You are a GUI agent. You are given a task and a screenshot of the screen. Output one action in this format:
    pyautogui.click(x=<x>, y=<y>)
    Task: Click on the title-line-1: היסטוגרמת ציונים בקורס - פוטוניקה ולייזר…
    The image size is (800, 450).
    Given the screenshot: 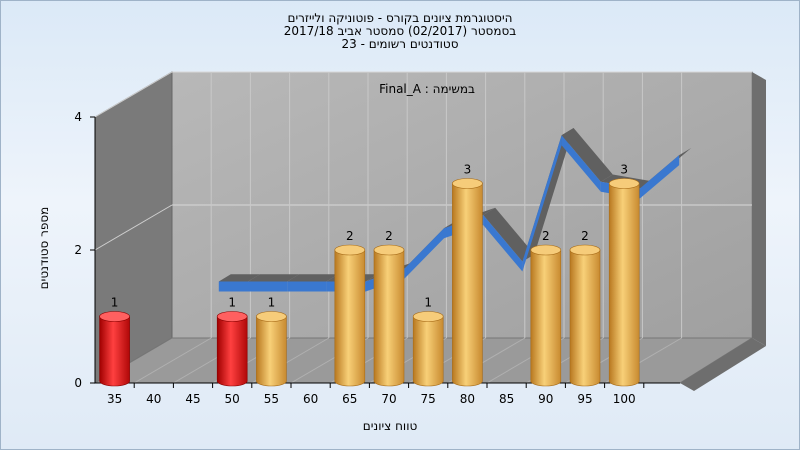 What is the action you would take?
    pyautogui.click(x=400, y=18)
    